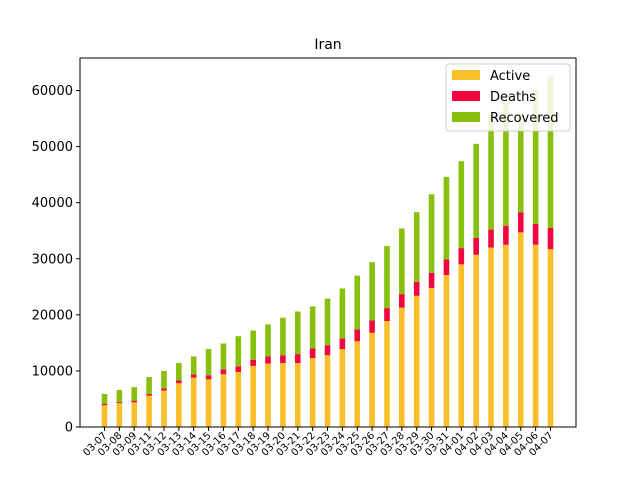 The height and width of the screenshot is (480, 640). Describe the element at coordinates (52, 203) in the screenshot. I see `y-tick-label: 40000` at that location.